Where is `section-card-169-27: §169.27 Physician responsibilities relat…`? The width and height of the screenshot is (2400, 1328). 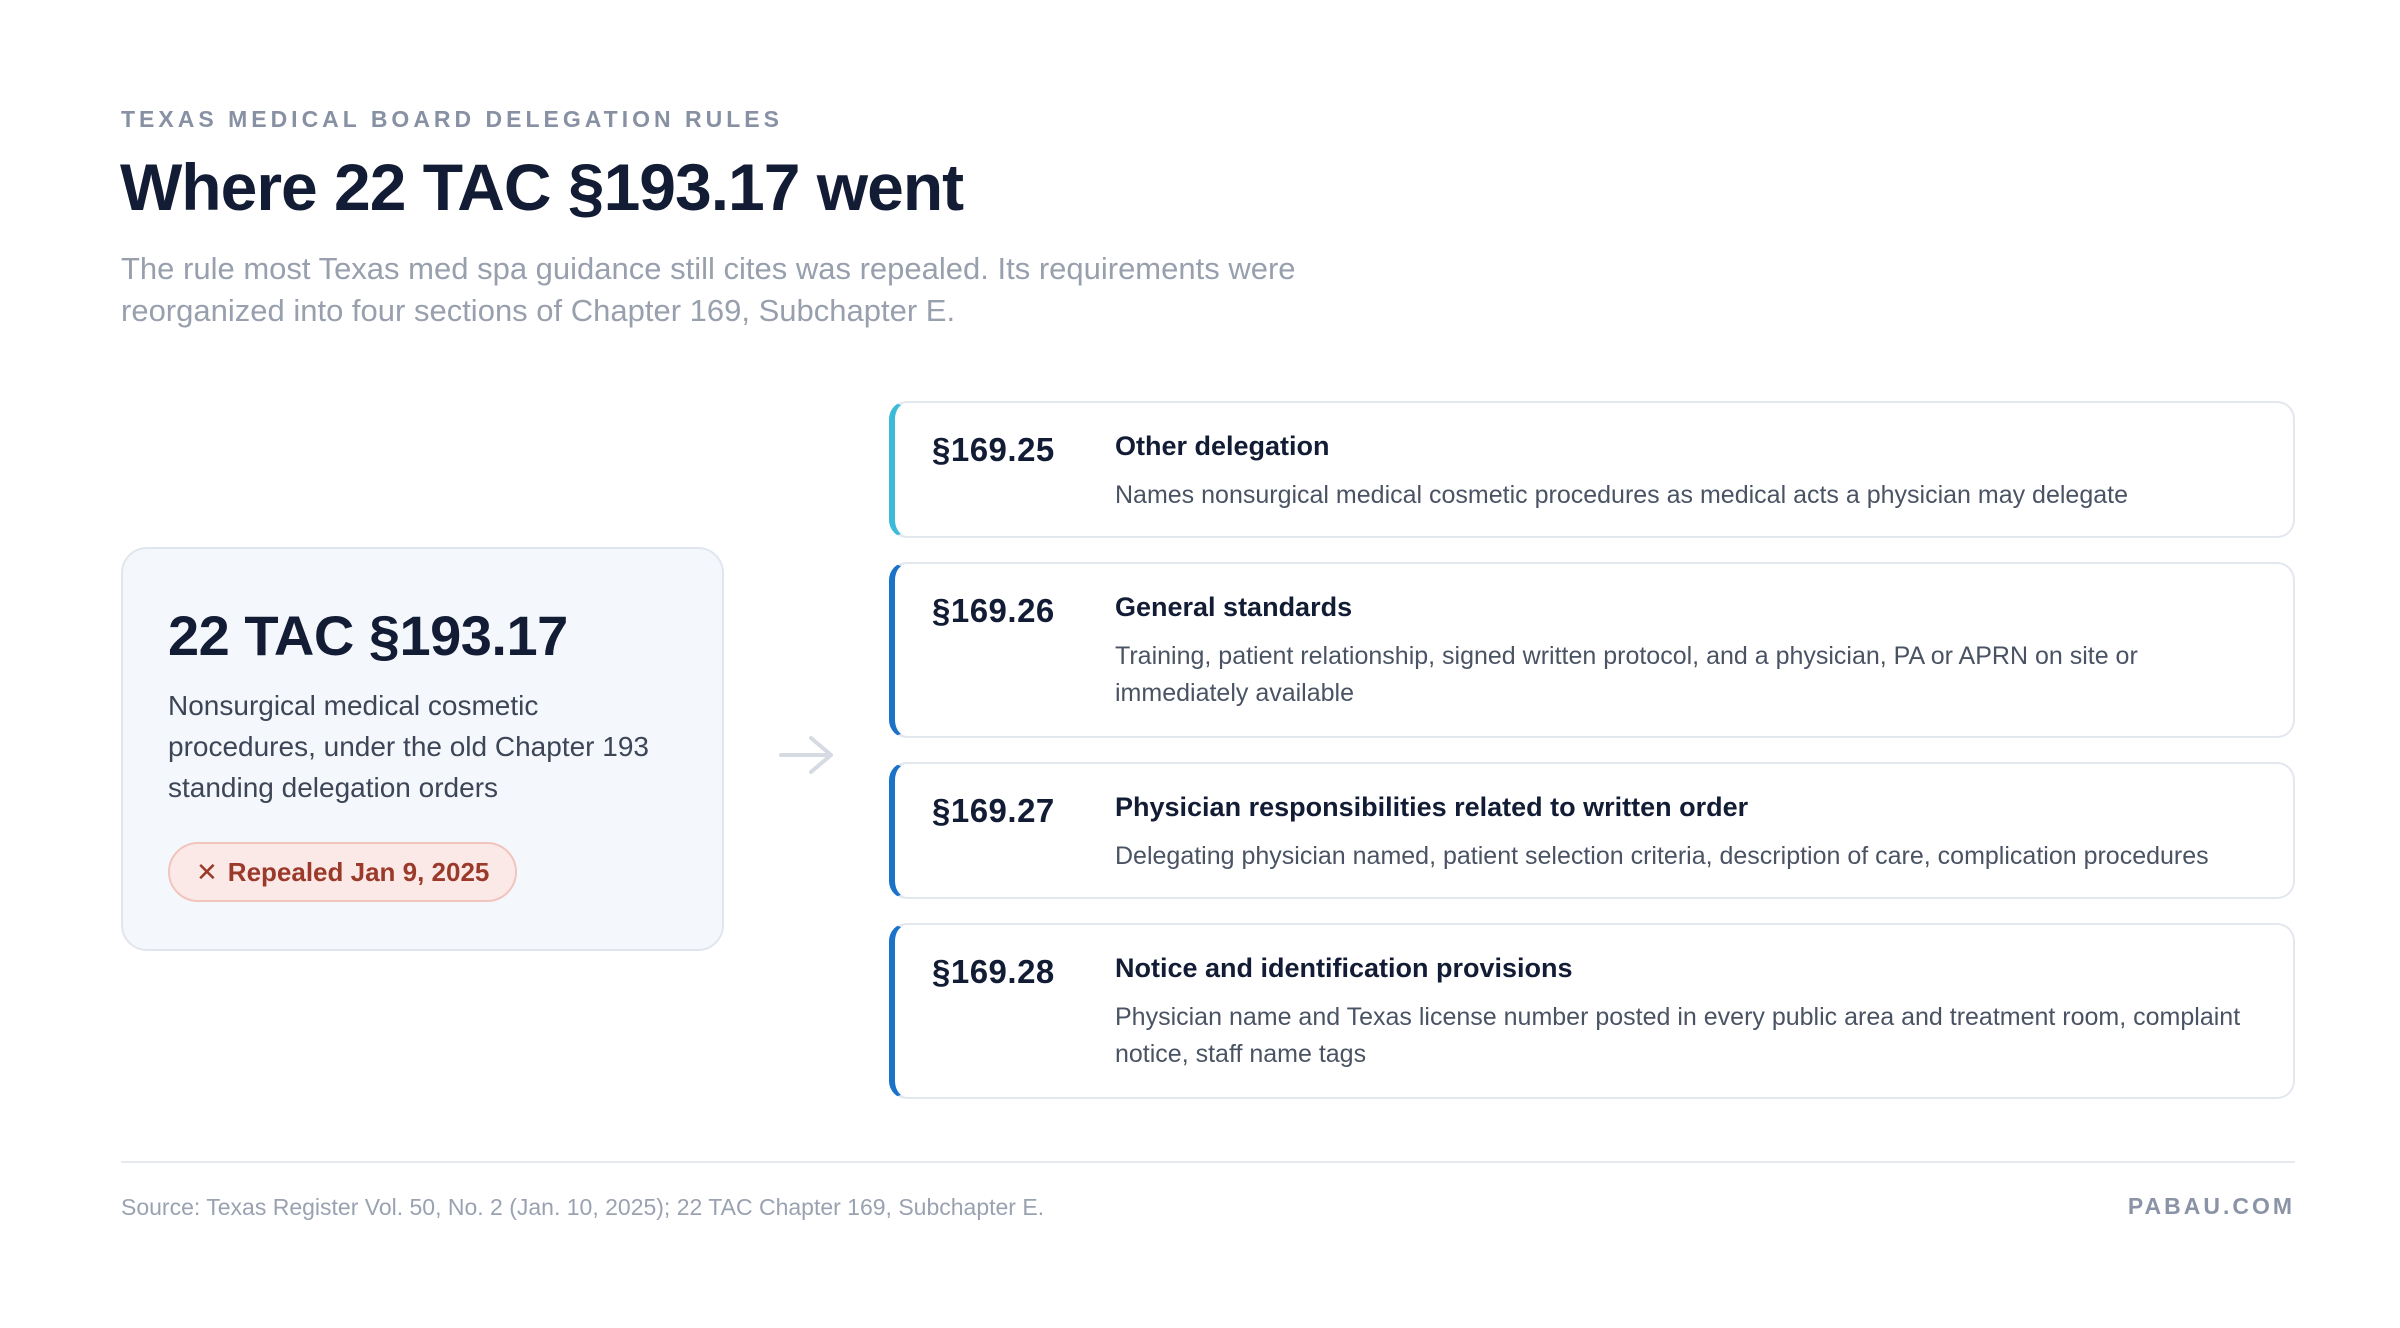 section-card-169-27: §169.27 Physician responsibilities relat… is located at coordinates (1592, 830).